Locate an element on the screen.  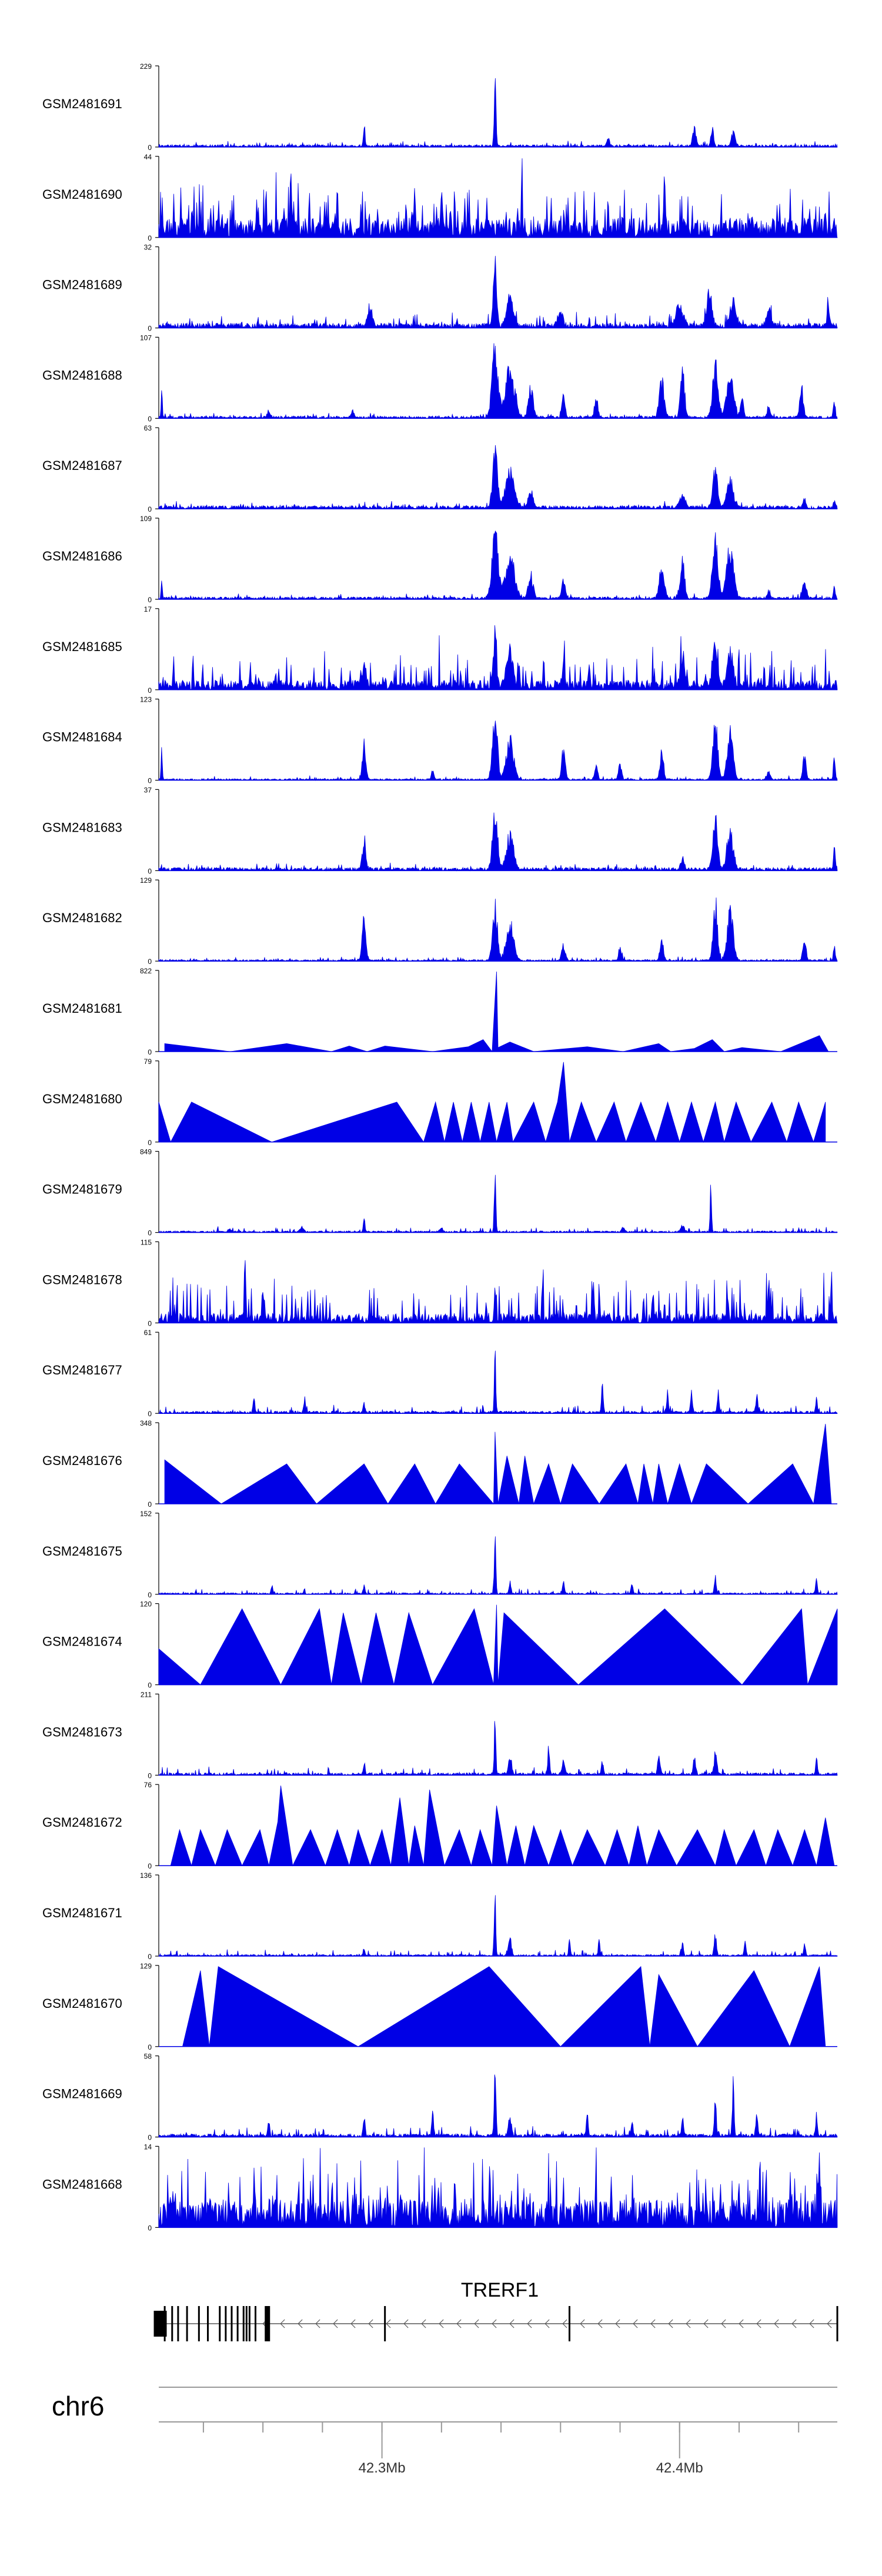
y-max-label: 44 is located at coordinates (148, 157).